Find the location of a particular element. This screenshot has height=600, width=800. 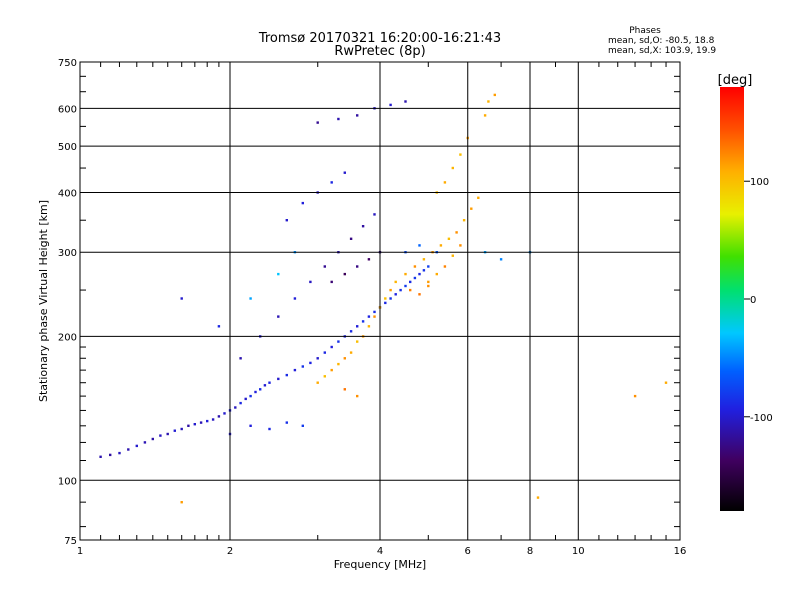

y-tick-label: 300 is located at coordinates (67, 253).